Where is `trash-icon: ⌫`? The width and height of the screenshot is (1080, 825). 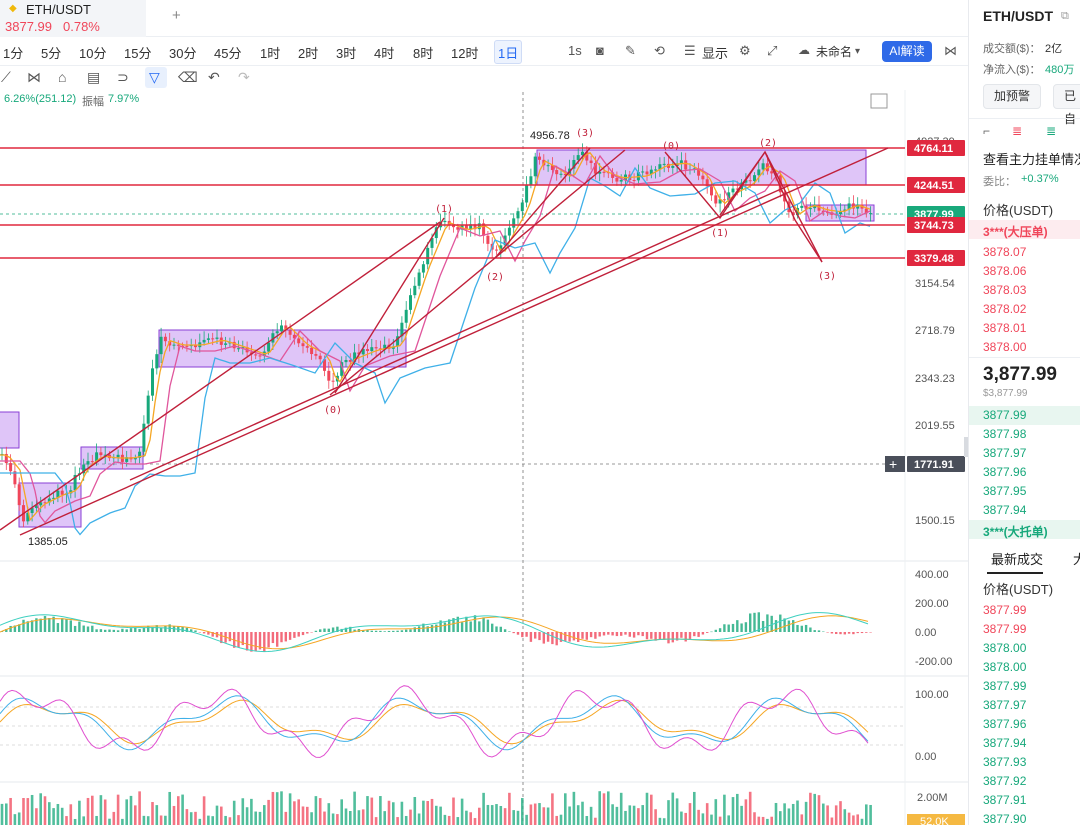
trash-icon: ⌫ is located at coordinates (188, 77).